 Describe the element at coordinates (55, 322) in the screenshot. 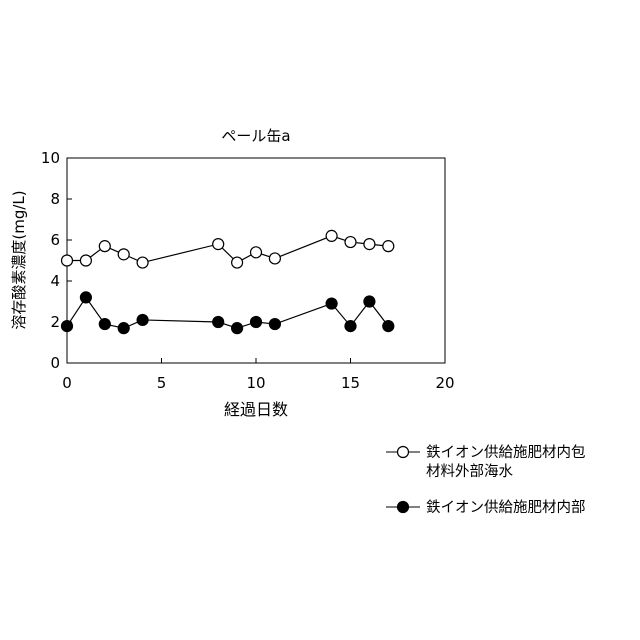

I see `y-tick-label: 2` at that location.